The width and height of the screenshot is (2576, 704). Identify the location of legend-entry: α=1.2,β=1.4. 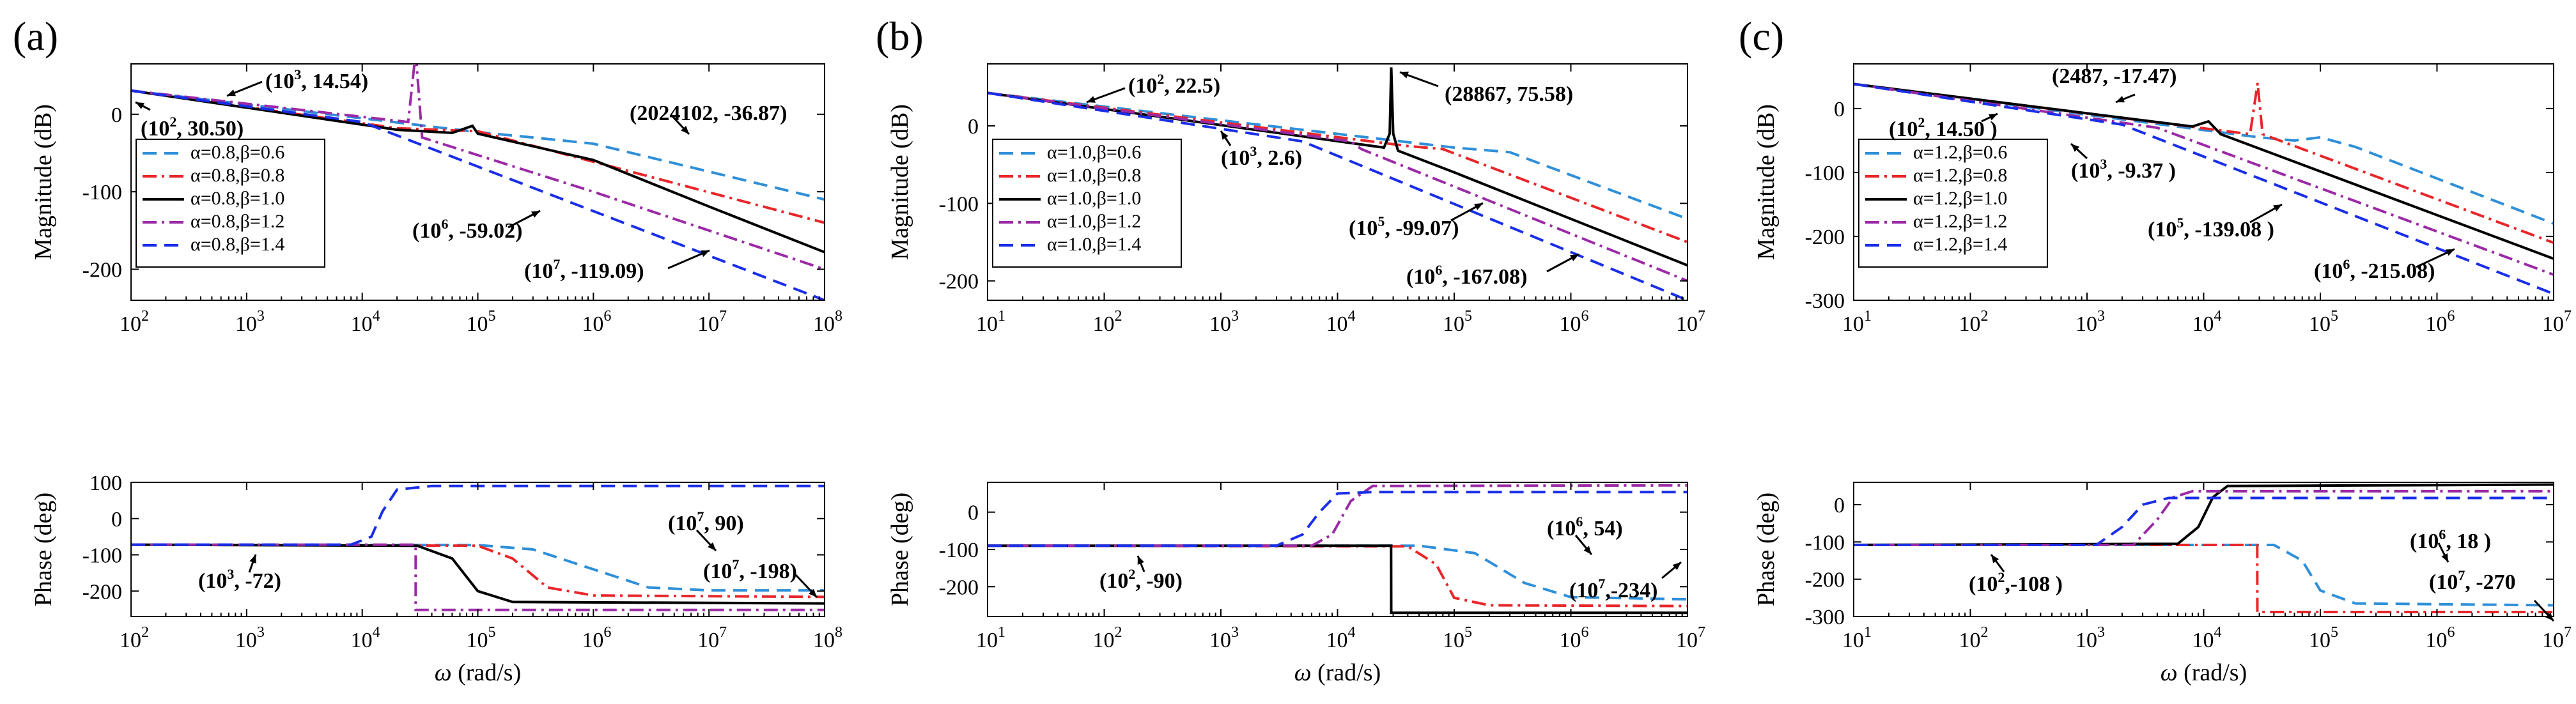
(1960, 245).